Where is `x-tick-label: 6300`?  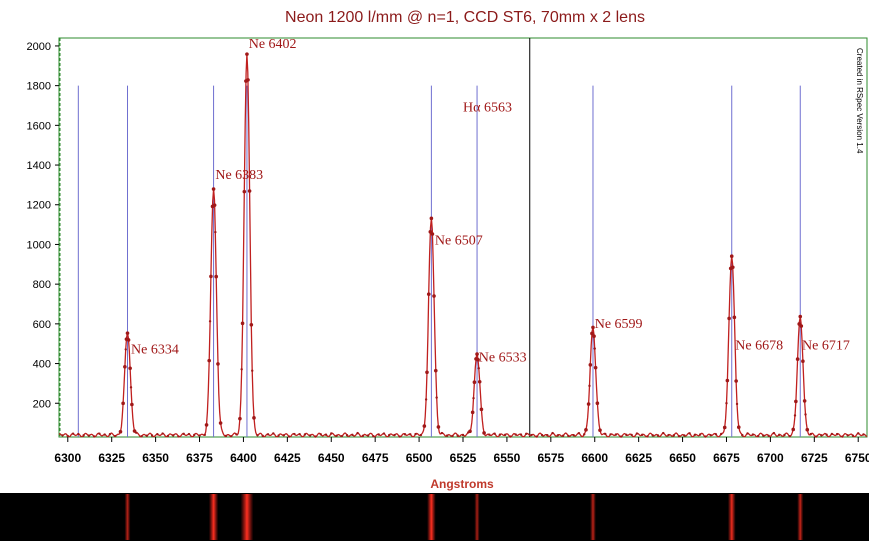
x-tick-label: 6300 is located at coordinates (67, 458).